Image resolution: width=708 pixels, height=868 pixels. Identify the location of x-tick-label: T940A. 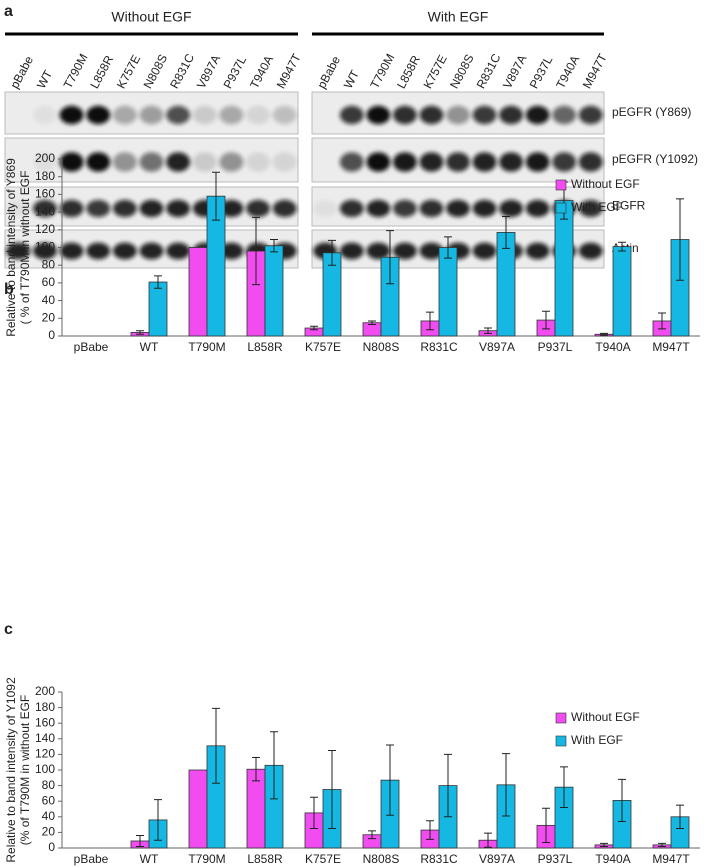
(612, 859).